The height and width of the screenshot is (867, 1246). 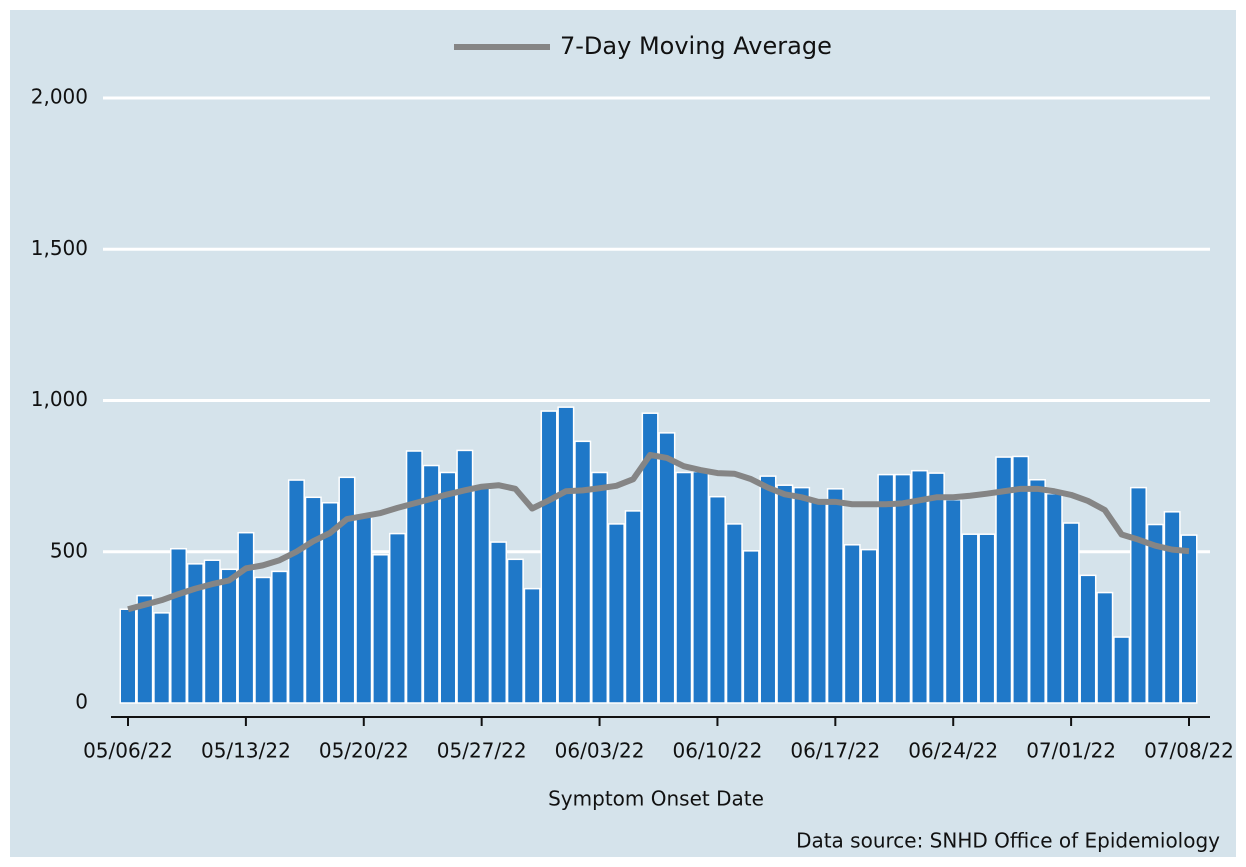 I want to click on x-tick-label: 05/20/22, so click(x=364, y=751).